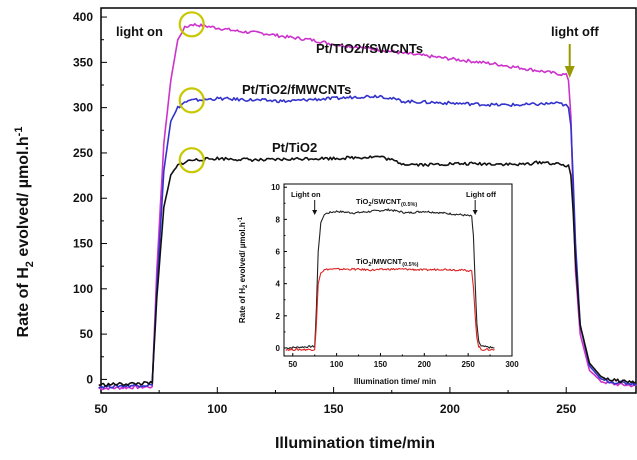  Describe the element at coordinates (450, 409) in the screenshot. I see `x-tick-label: 200` at that location.